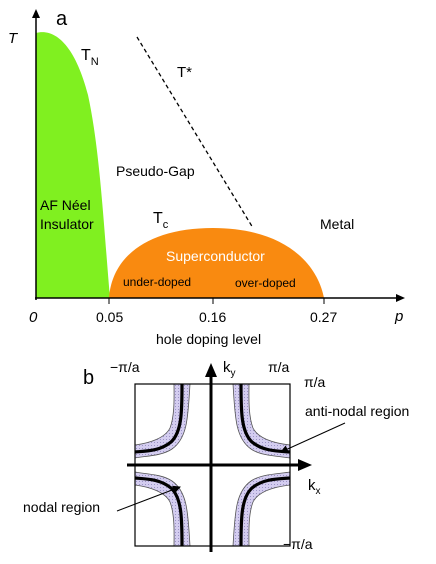 The width and height of the screenshot is (436, 564). I want to click on superconductor-label: Superconductor, so click(215, 256).